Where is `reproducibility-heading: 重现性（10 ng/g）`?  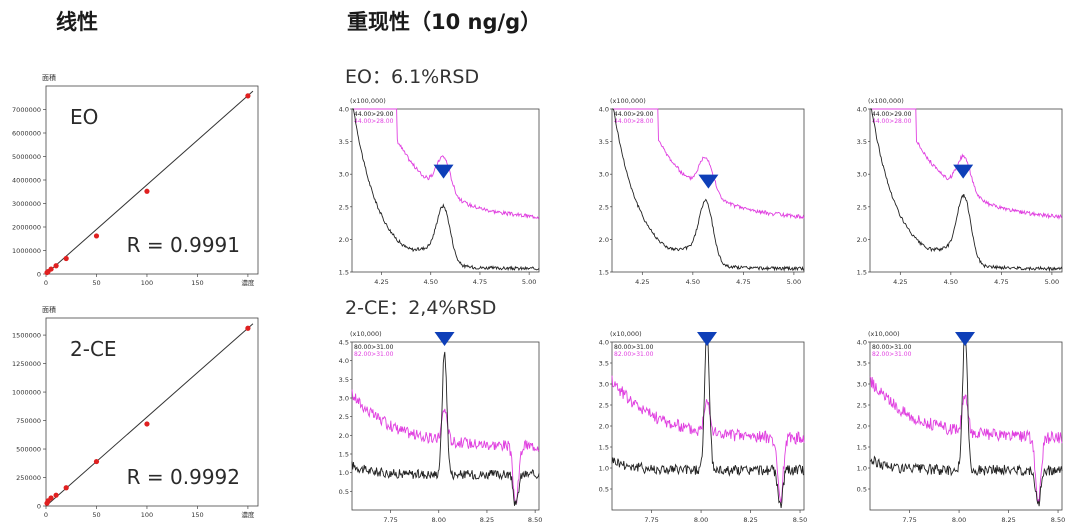 reproducibility-heading: 重现性（10 ng/g） is located at coordinates (444, 22).